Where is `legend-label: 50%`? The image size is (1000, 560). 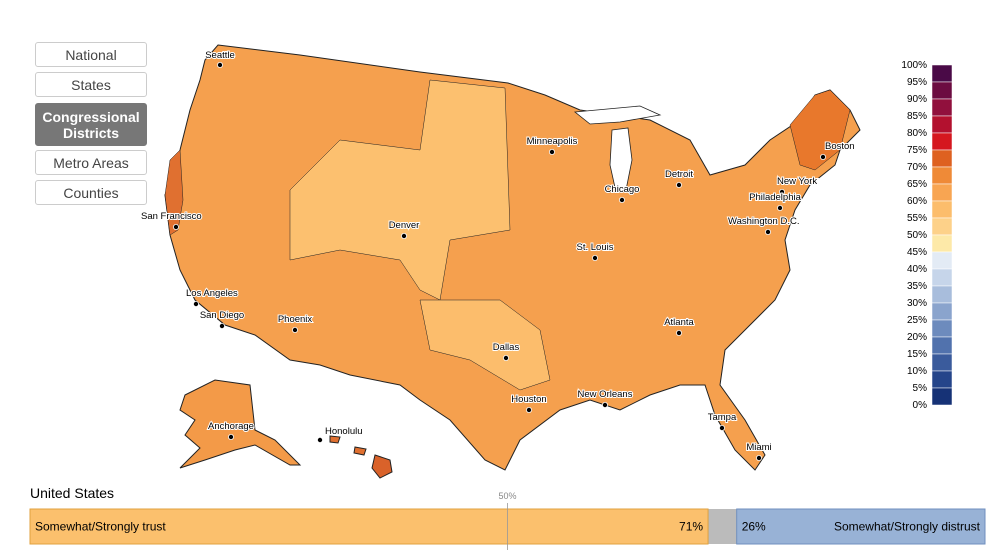 legend-label: 50% is located at coordinates (917, 235).